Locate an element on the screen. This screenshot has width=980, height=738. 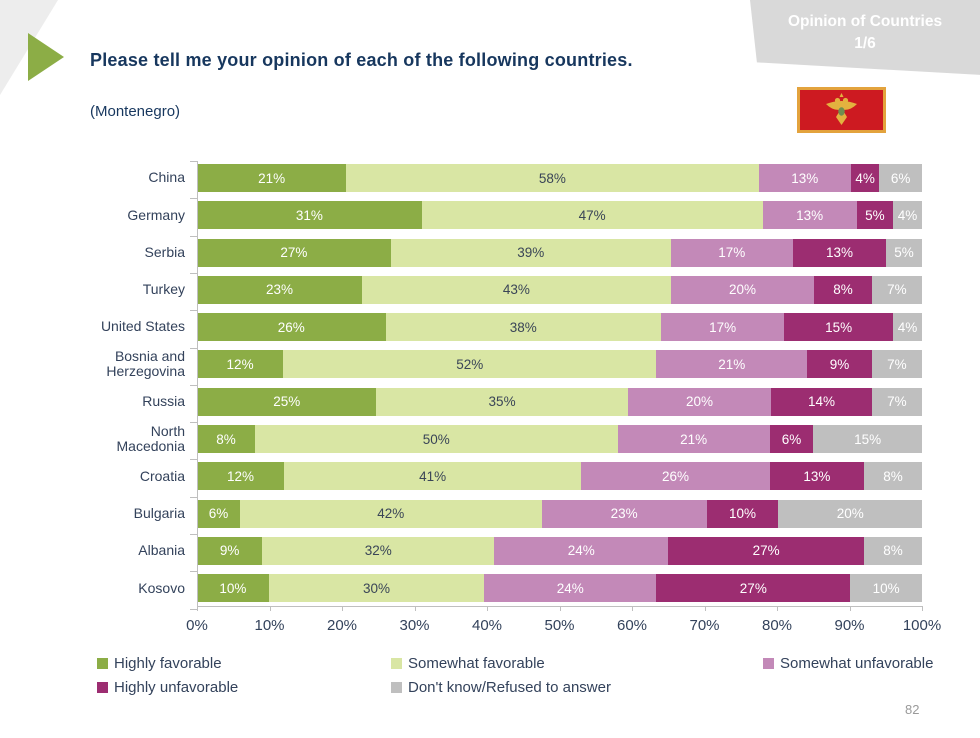
stacked-bar: 21% 58% 13% 4% 6% is located at coordinates (559, 178).